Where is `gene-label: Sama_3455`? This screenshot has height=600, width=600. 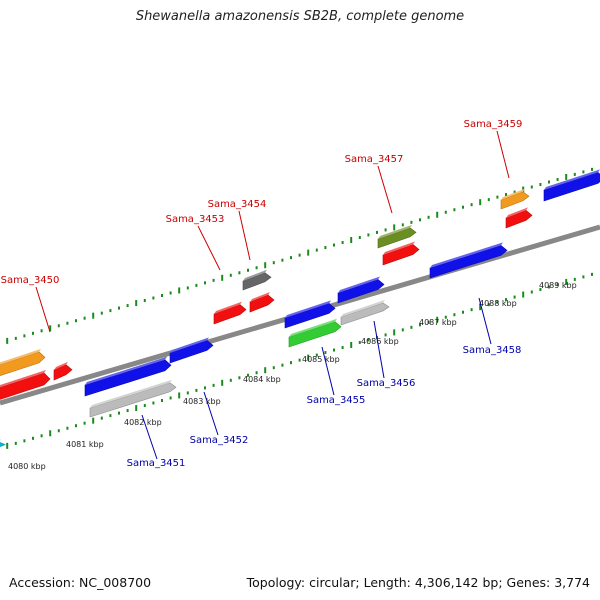
gene-label: Sama_3455 is located at coordinates (336, 400).